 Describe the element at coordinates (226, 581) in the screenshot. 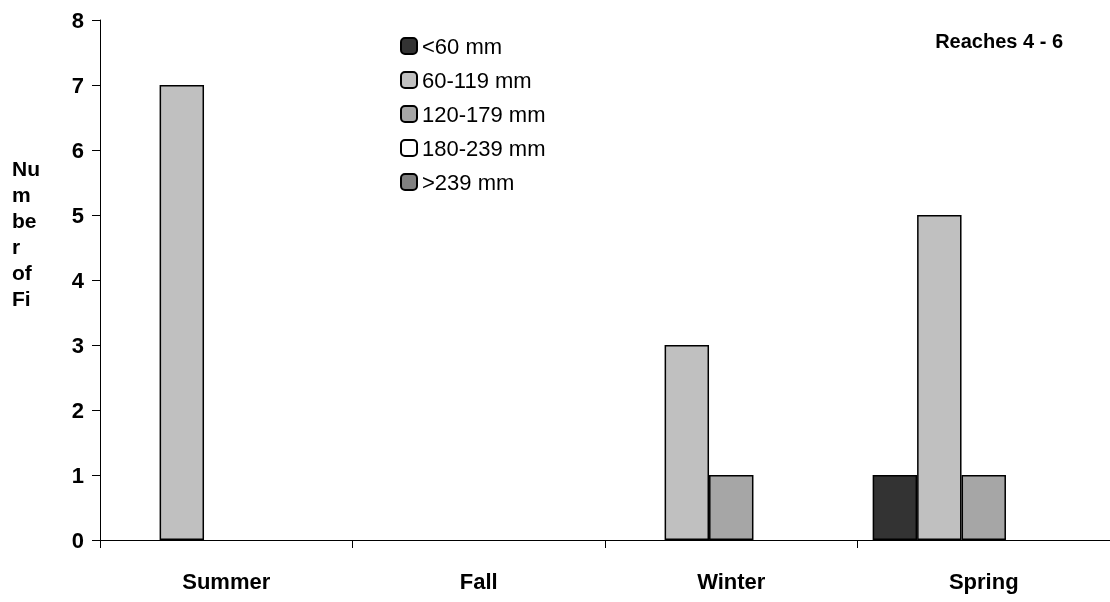

I see `x-tick-label: Summer` at that location.